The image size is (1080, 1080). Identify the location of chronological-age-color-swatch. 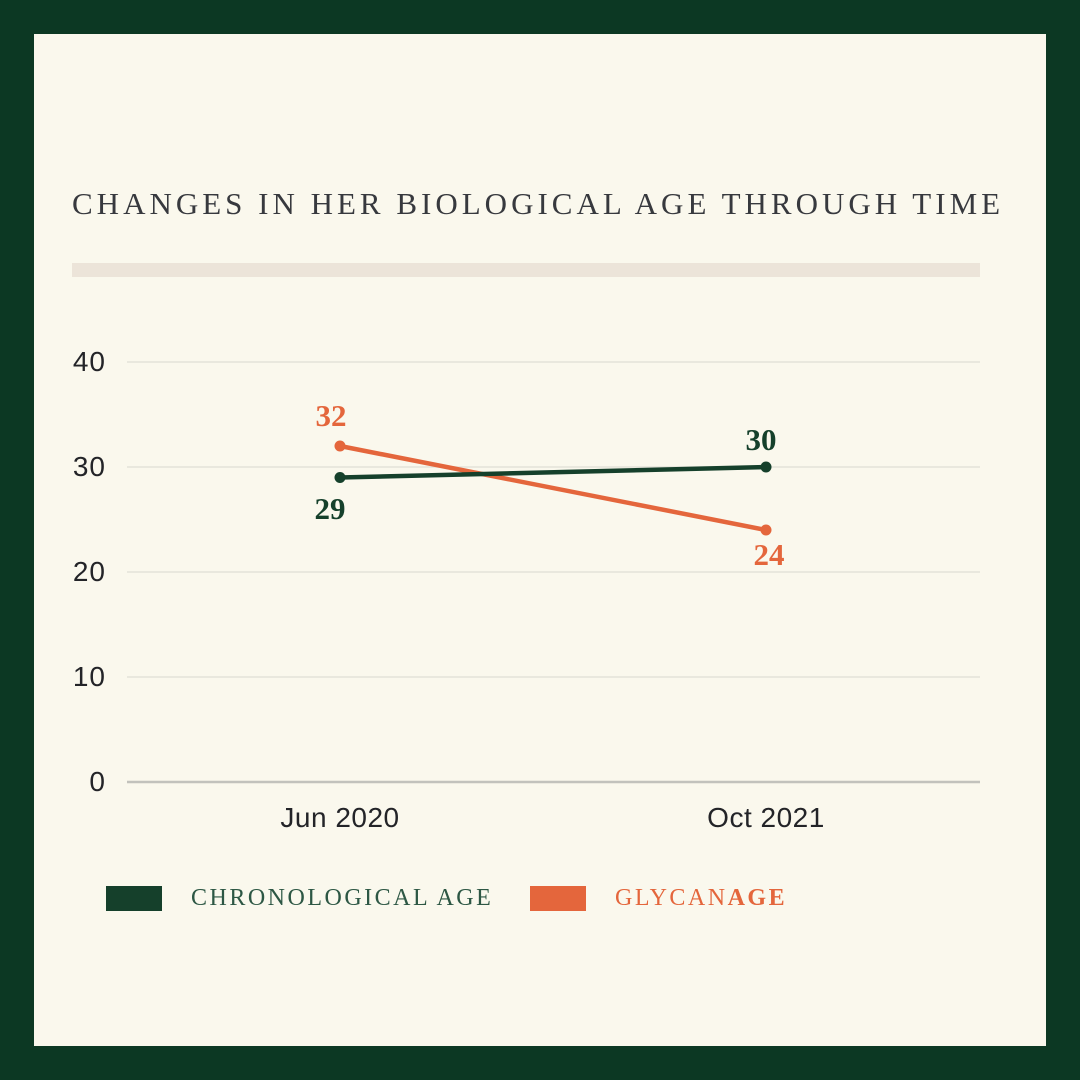
(134, 898).